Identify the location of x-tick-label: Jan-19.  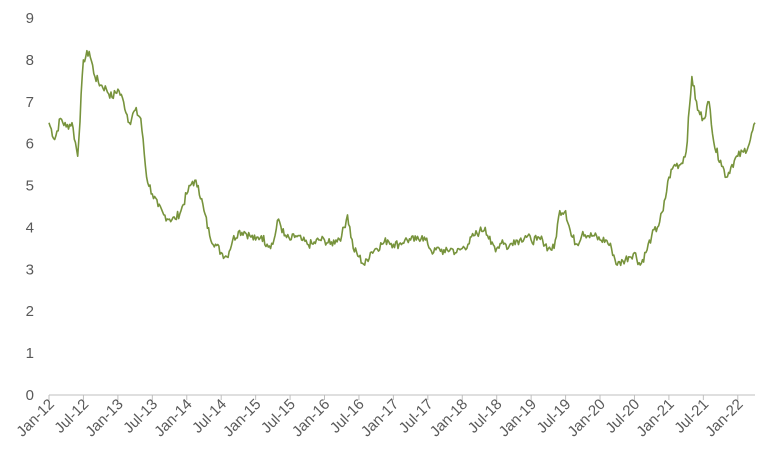
(518, 418).